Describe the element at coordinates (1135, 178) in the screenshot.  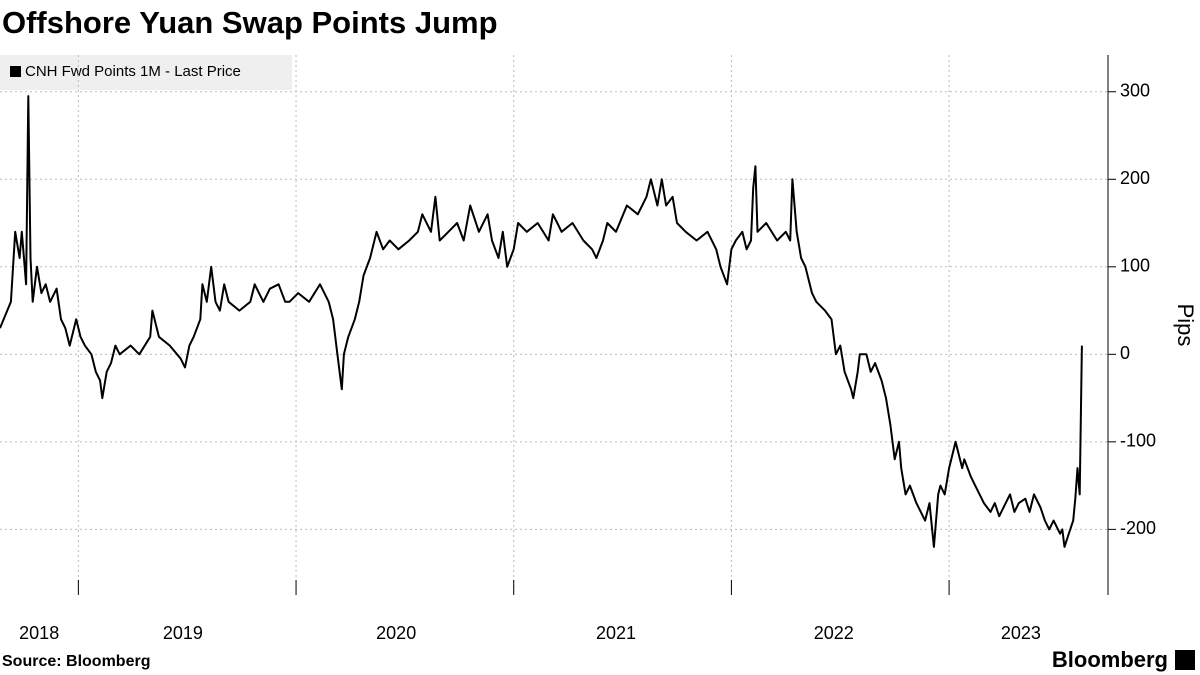
I see `y-tick-label: 200` at that location.